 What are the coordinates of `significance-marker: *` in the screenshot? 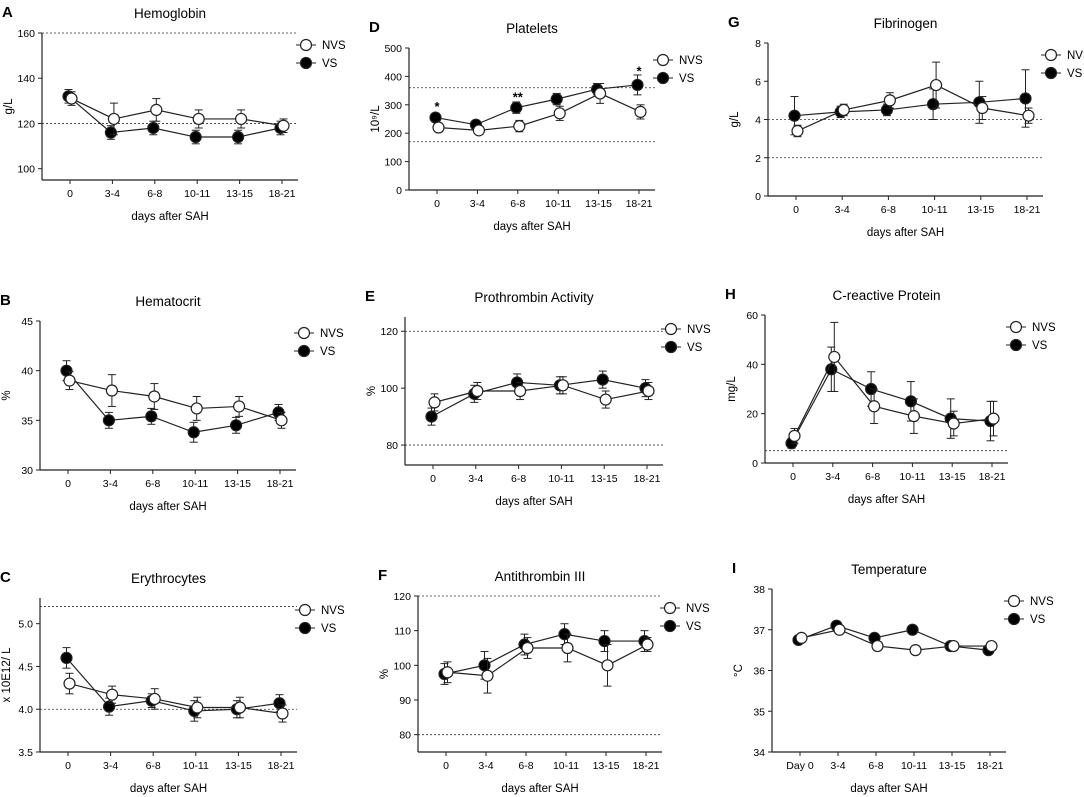 It's located at (437, 106).